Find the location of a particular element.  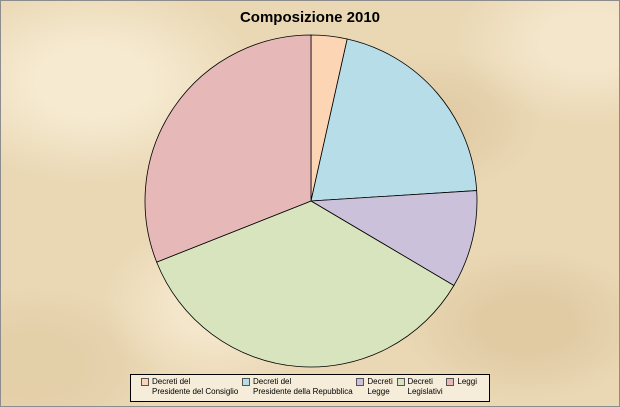

legend-item: Decreti Legge is located at coordinates (374, 389).